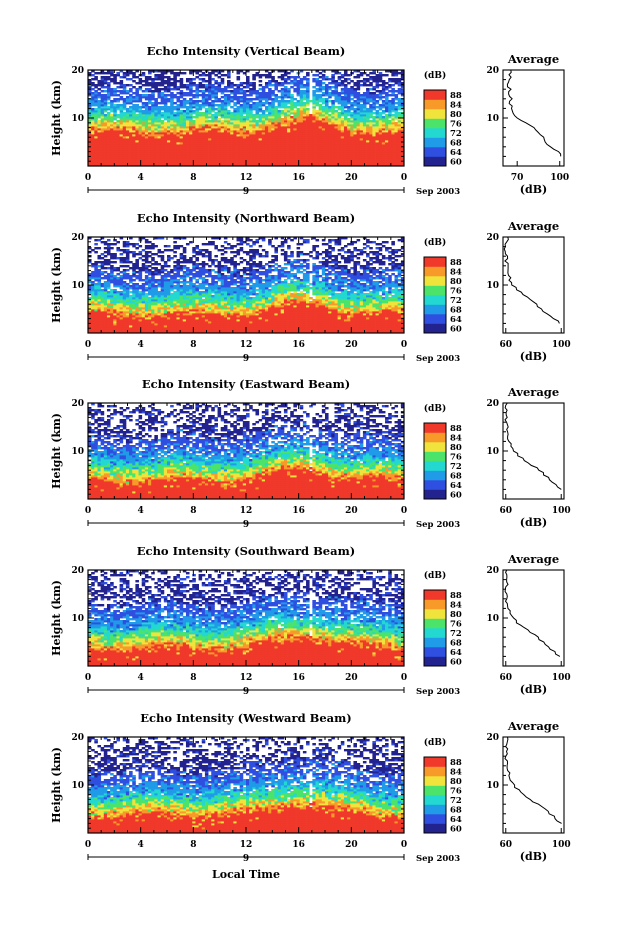 The height and width of the screenshot is (929, 621). I want to click on x-tick-label: 12, so click(246, 178).